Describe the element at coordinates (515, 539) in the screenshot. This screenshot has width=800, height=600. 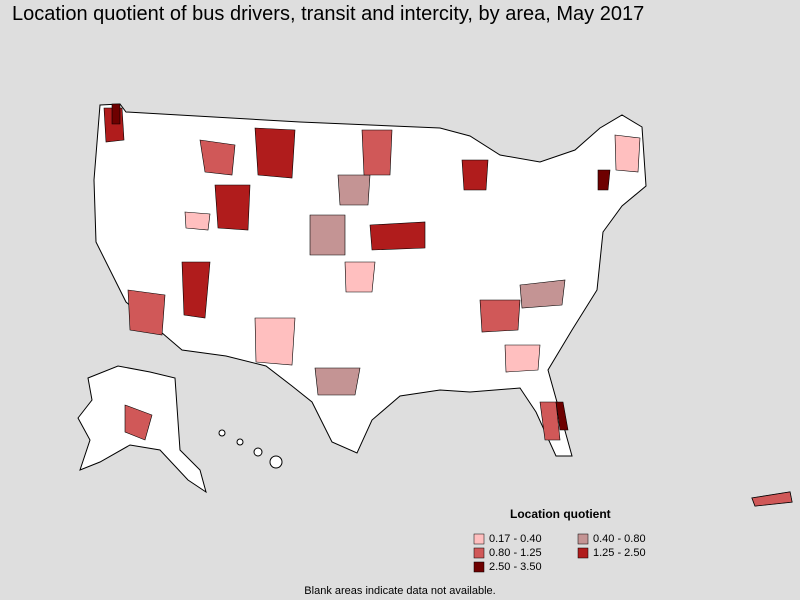
I see `legend-label: 0.17 - 0.40` at that location.